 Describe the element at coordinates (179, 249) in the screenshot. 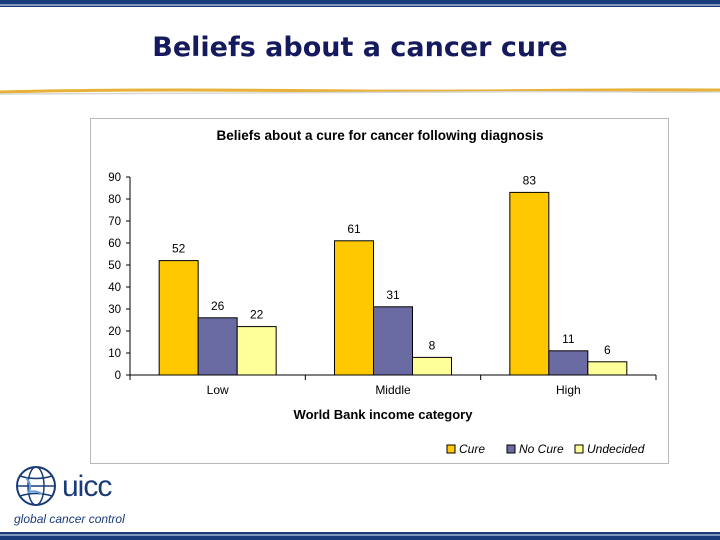

I see `data-label: 52` at that location.